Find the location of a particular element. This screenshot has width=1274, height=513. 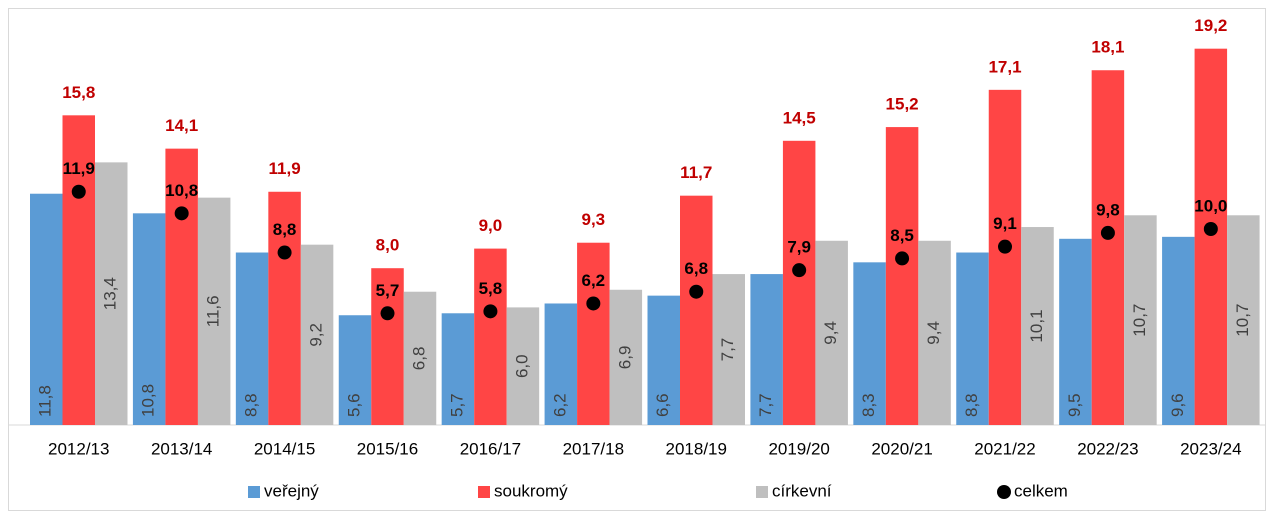

value-label: 8,3 is located at coordinates (868, 405).